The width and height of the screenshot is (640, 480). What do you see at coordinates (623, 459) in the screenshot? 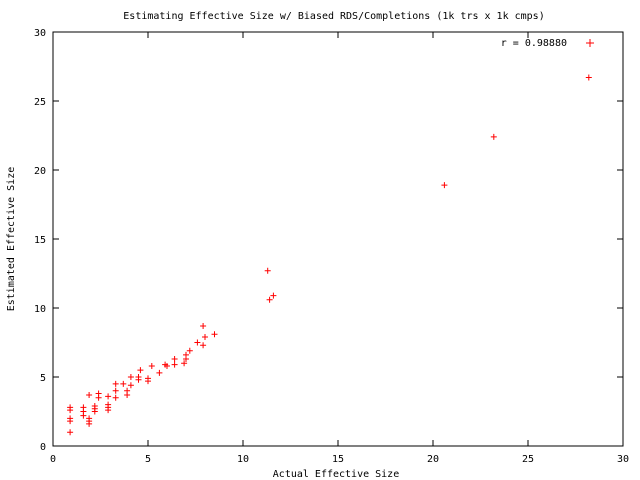
I see `x-tick-label: 30` at bounding box center [623, 459].